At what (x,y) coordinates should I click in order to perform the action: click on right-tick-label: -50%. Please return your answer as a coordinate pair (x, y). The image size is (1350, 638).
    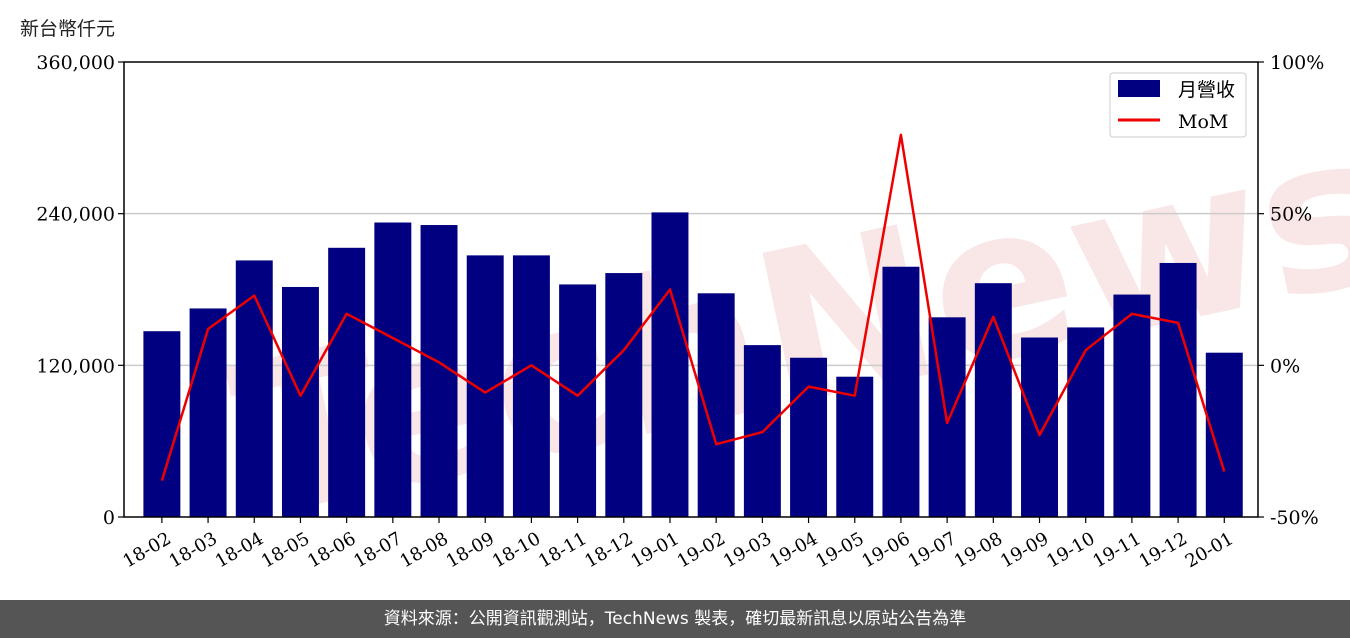
    Looking at the image, I should click on (1294, 518).